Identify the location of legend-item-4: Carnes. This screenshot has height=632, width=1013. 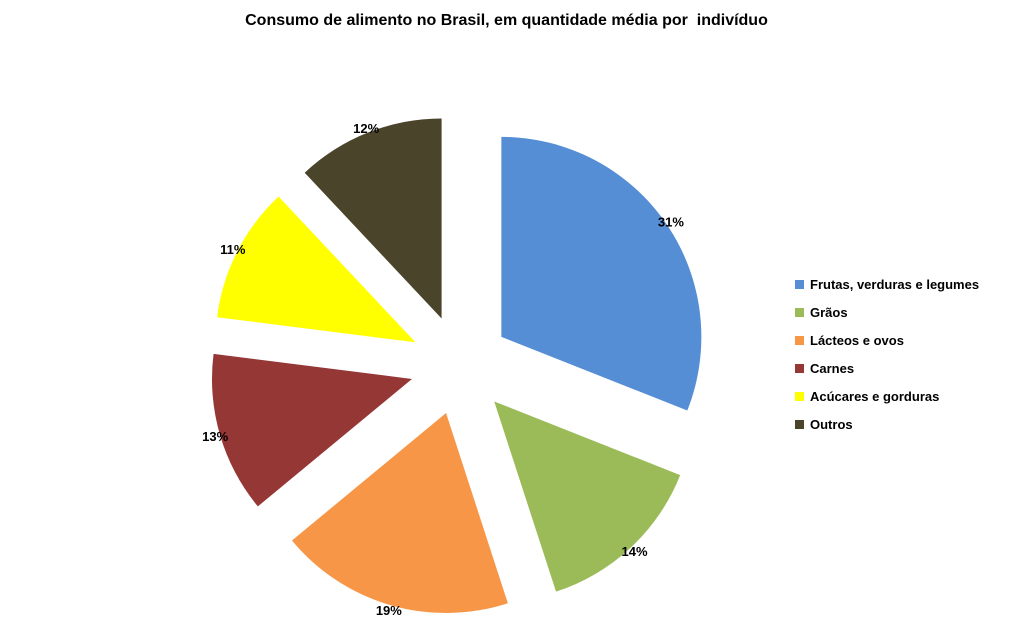
(887, 368).